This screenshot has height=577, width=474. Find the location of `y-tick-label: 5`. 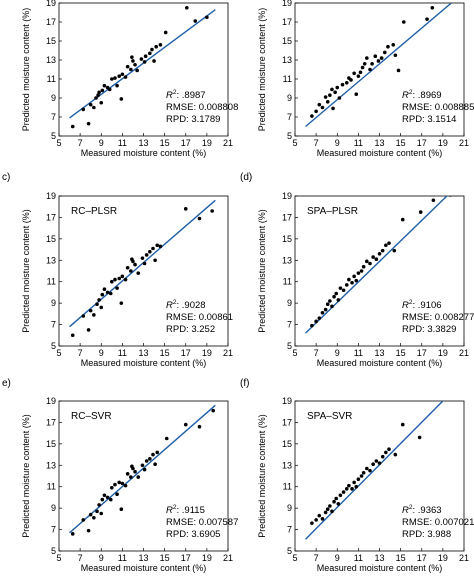

y-tick-label: 5 is located at coordinates (289, 551).